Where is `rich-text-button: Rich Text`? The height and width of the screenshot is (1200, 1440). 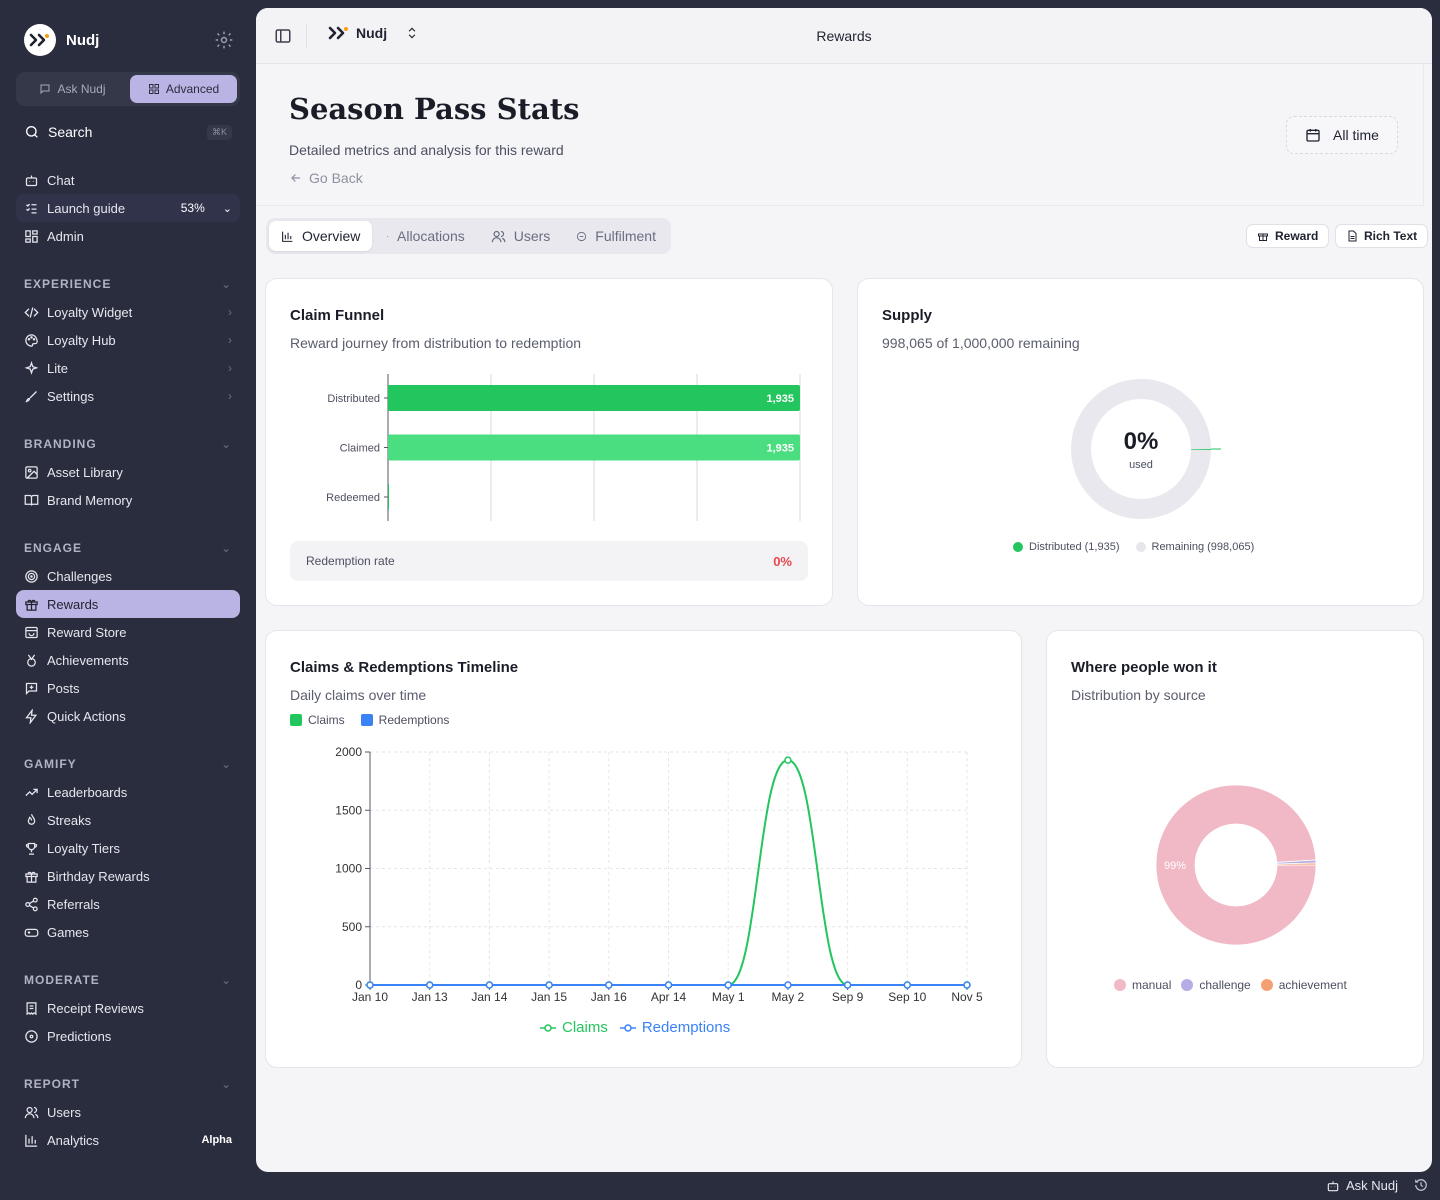
rich-text-button: Rich Text is located at coordinates (1382, 236).